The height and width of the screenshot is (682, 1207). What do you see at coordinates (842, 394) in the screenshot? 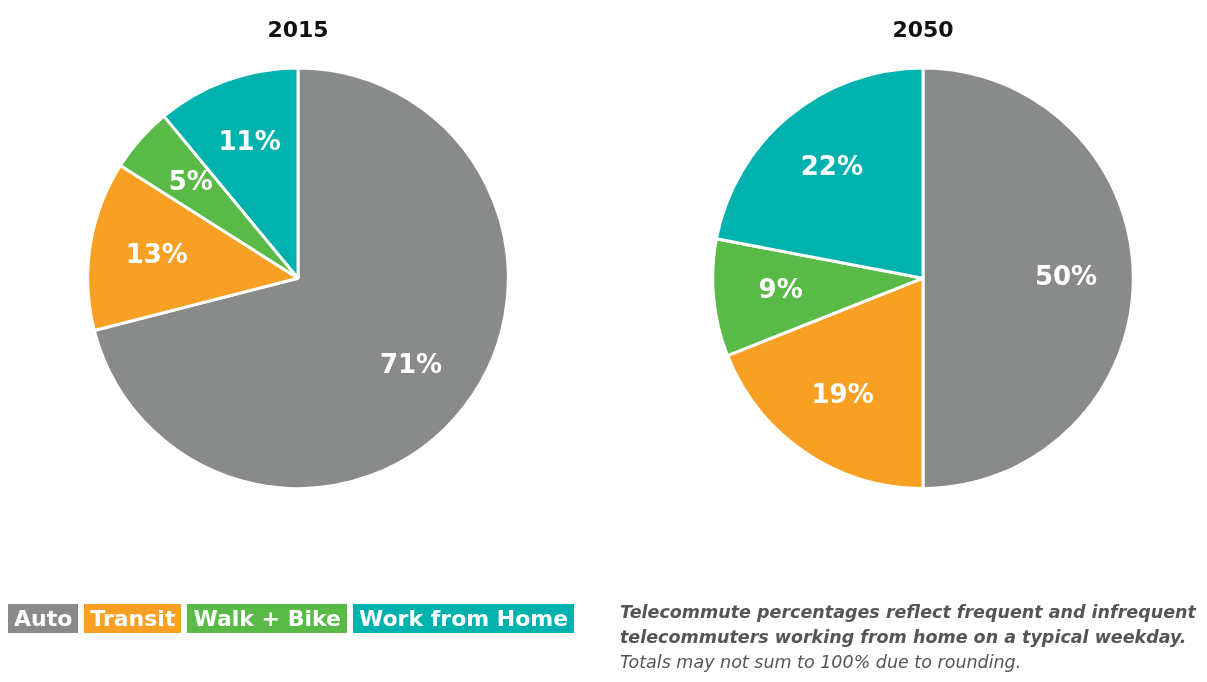
I see `data-label: 19%` at bounding box center [842, 394].